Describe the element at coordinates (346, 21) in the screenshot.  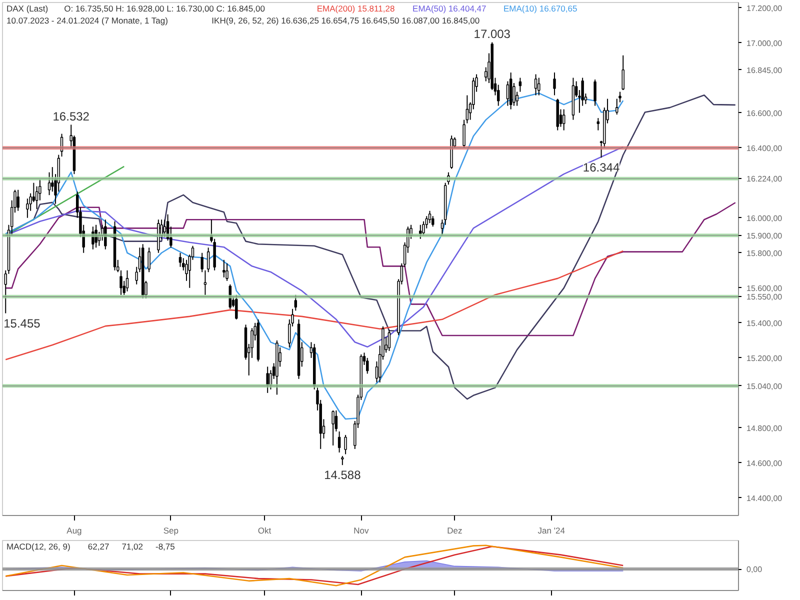
I see `annotation: IKH(9, 26, 52, 26) 16.636,25 16.654,75 16.645,50 16.087,00 16.845,00` at that location.